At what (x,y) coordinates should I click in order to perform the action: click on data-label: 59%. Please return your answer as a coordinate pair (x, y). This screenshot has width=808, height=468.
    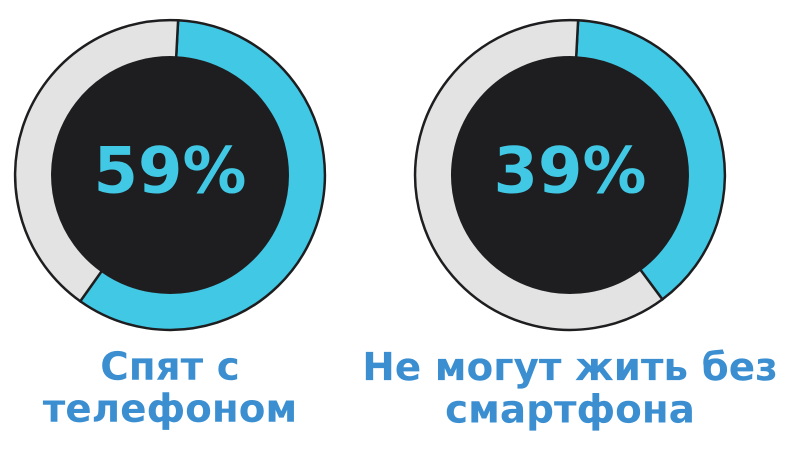
    Looking at the image, I should click on (171, 169).